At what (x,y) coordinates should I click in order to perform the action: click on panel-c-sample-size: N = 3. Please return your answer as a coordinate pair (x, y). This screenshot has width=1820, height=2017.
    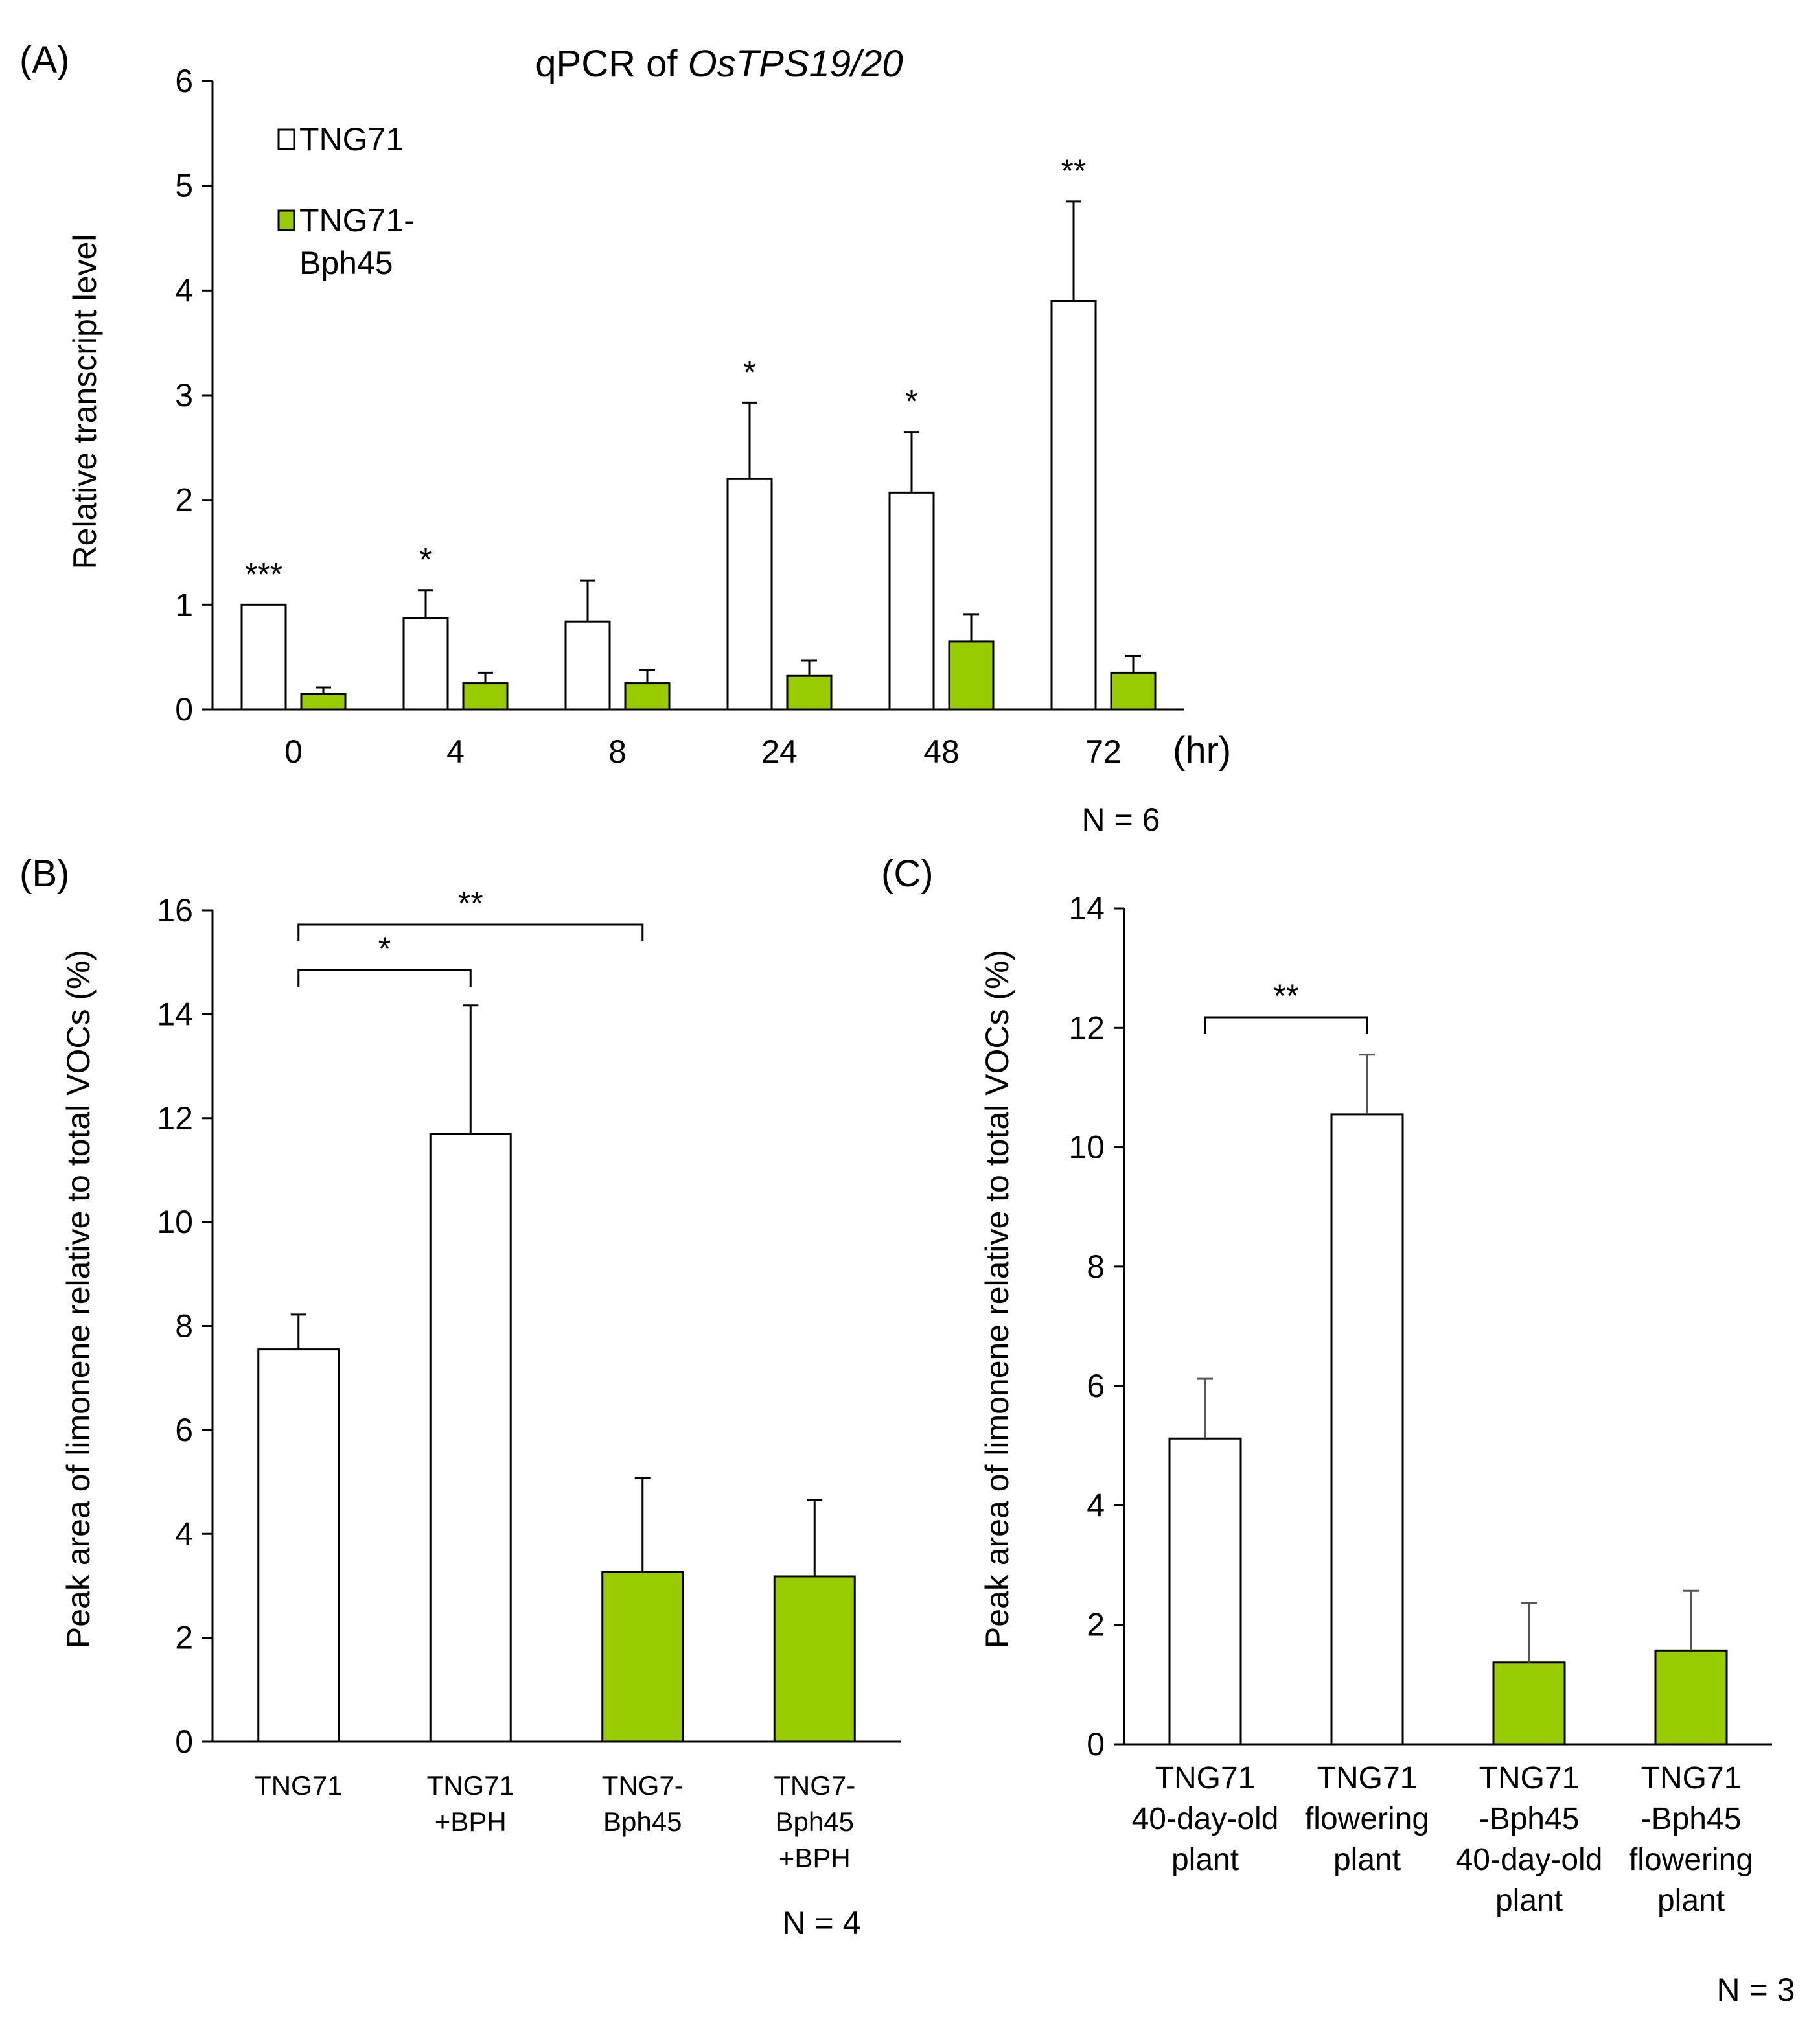
    Looking at the image, I should click on (1756, 1990).